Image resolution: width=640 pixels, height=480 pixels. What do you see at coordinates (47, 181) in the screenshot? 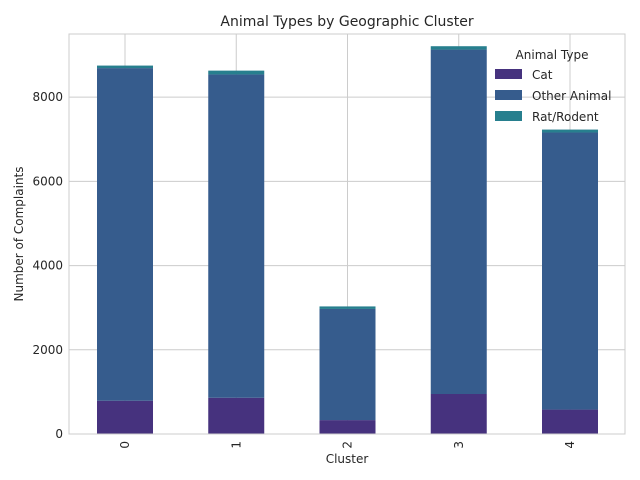
I see `y-tick-label: 6000` at bounding box center [47, 181].